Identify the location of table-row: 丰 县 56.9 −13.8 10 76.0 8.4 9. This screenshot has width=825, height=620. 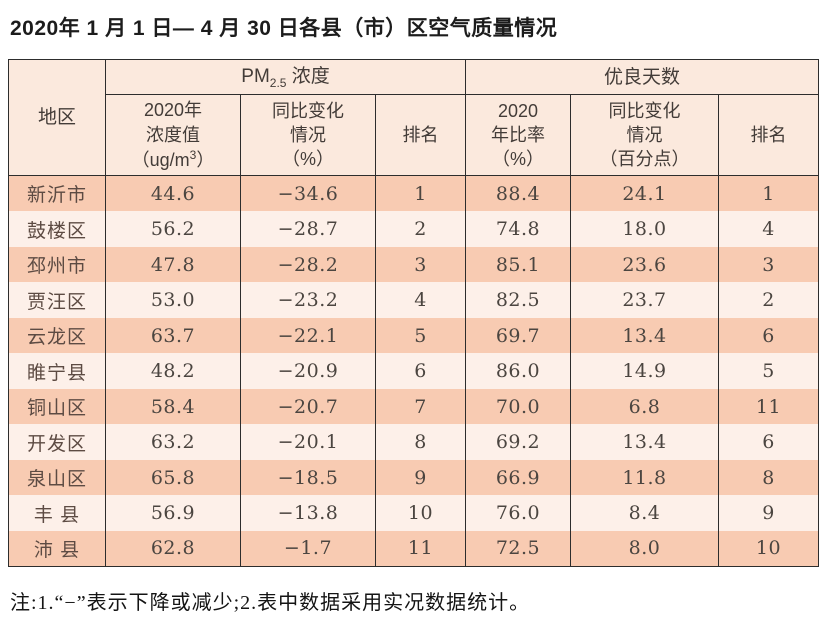
(414, 513).